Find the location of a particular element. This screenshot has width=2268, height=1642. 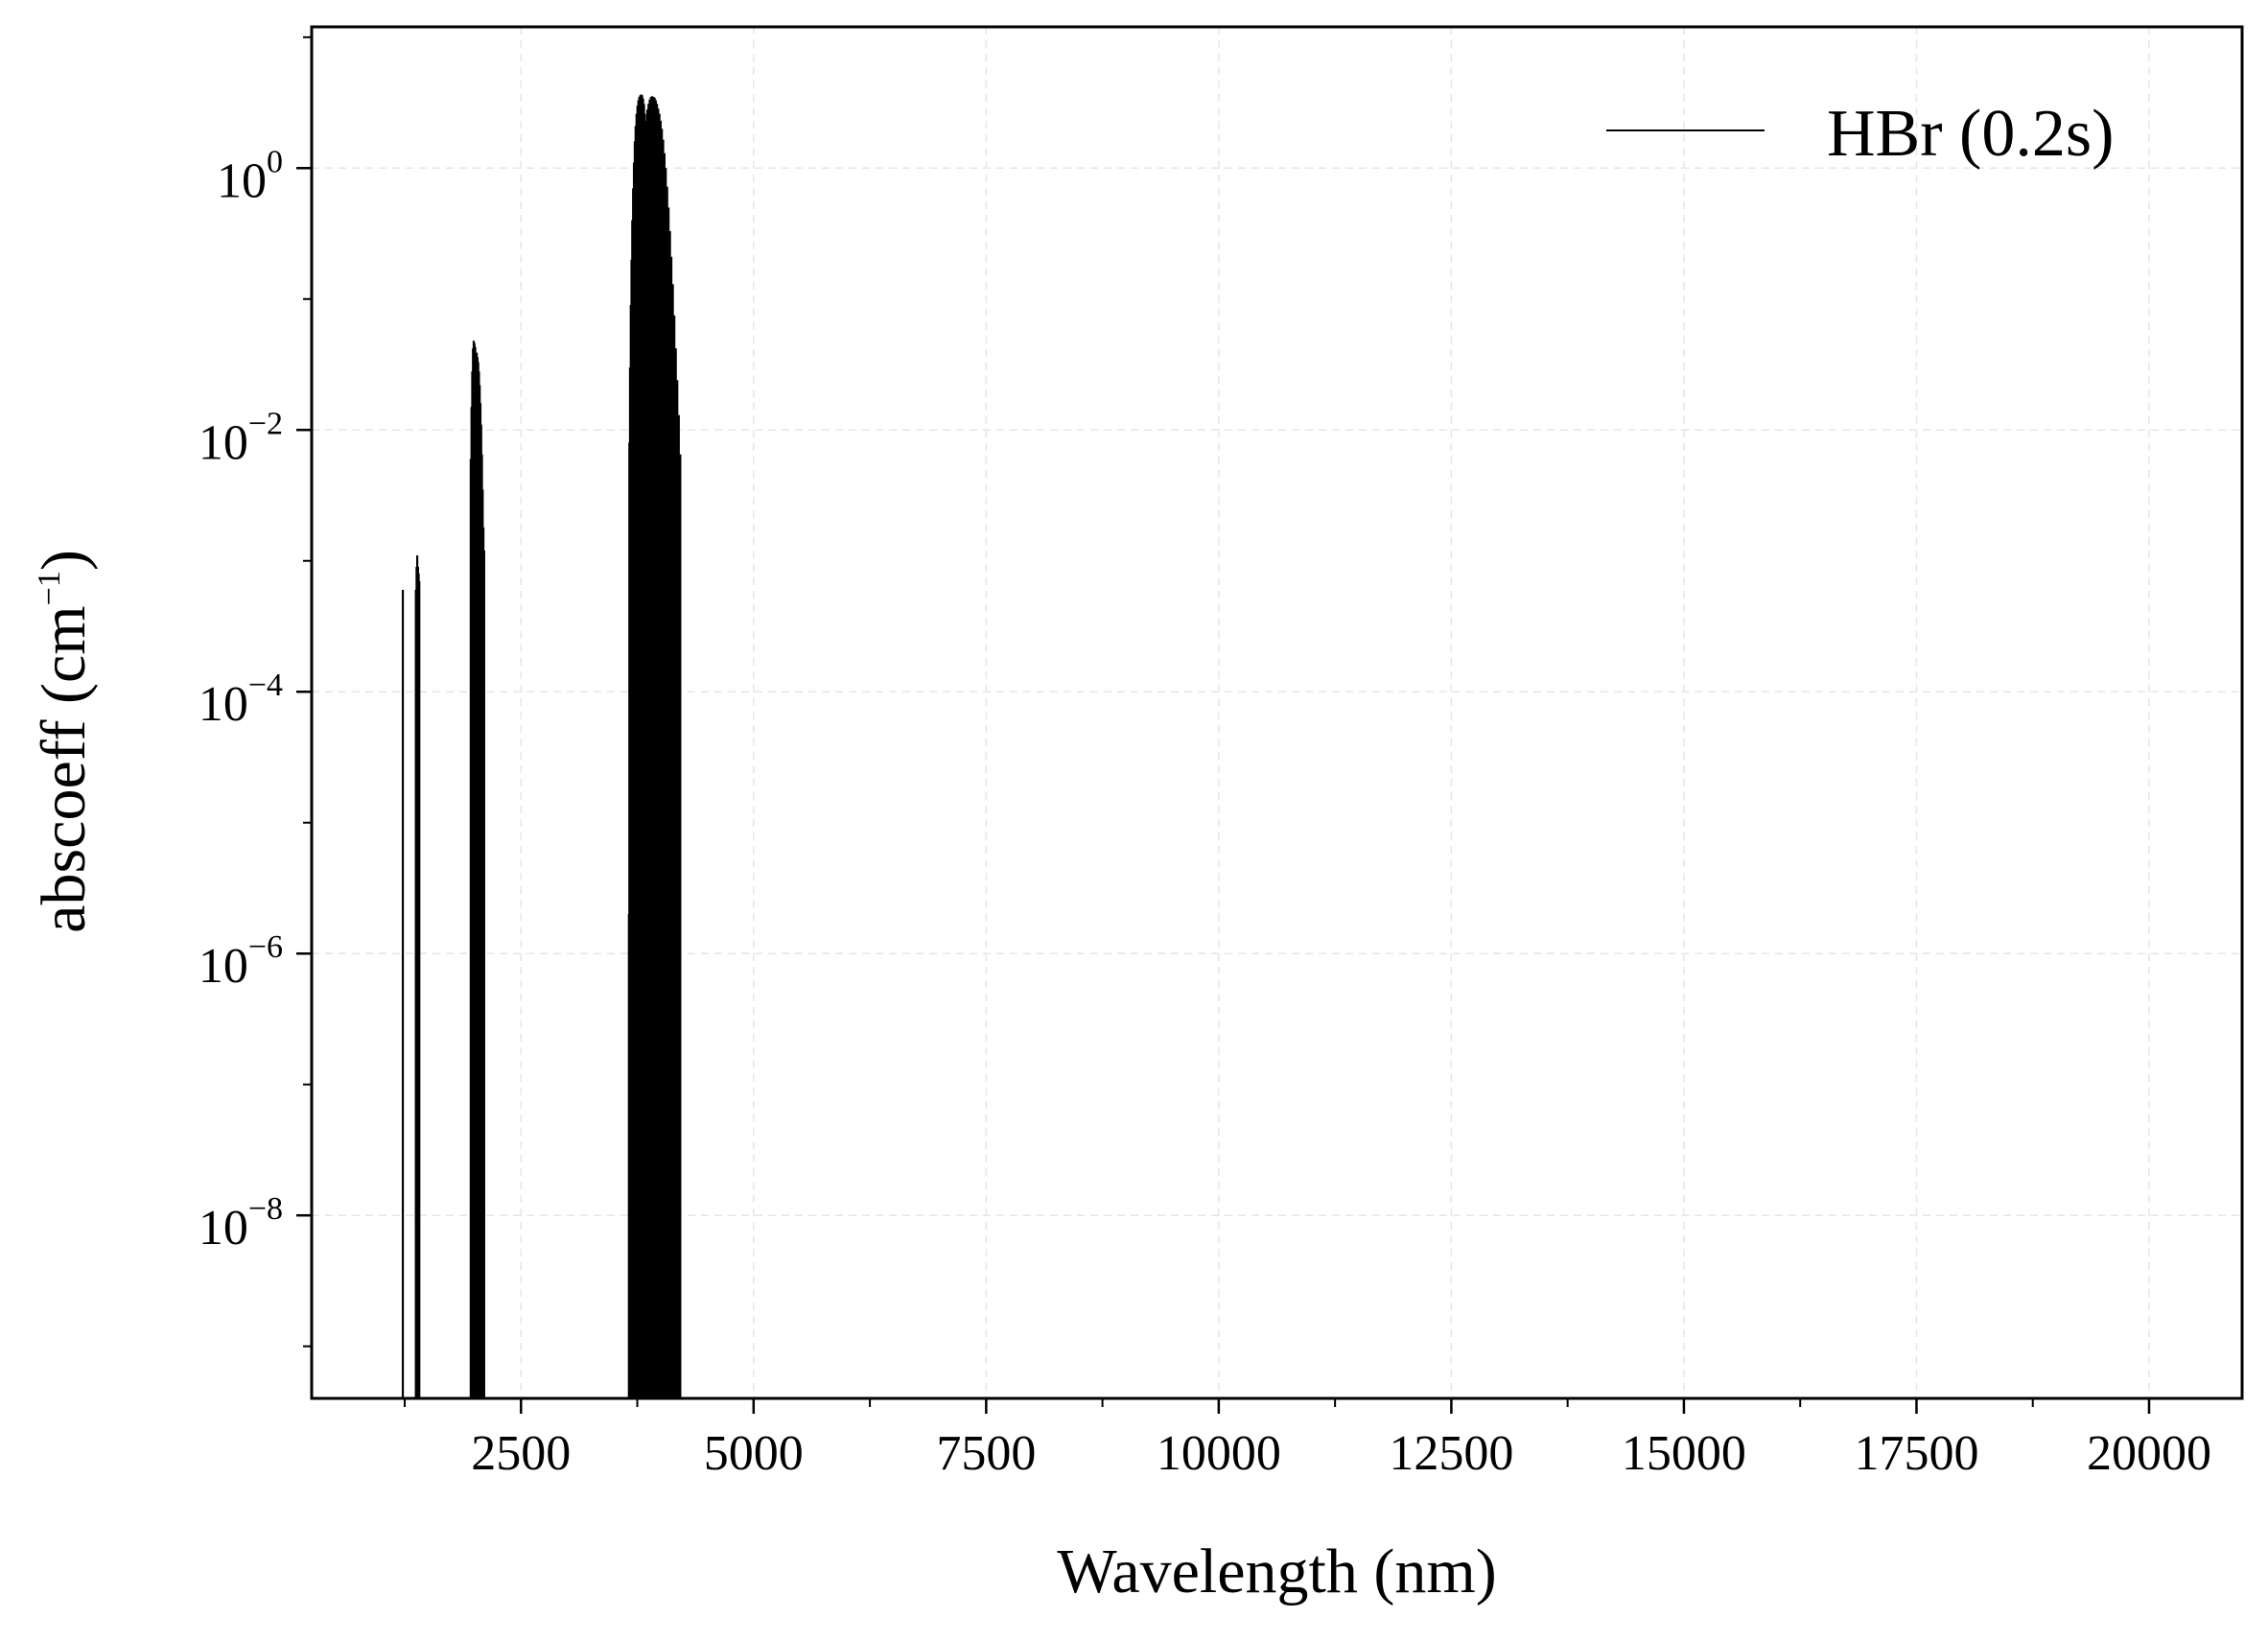

plot-area is located at coordinates (542, 746).